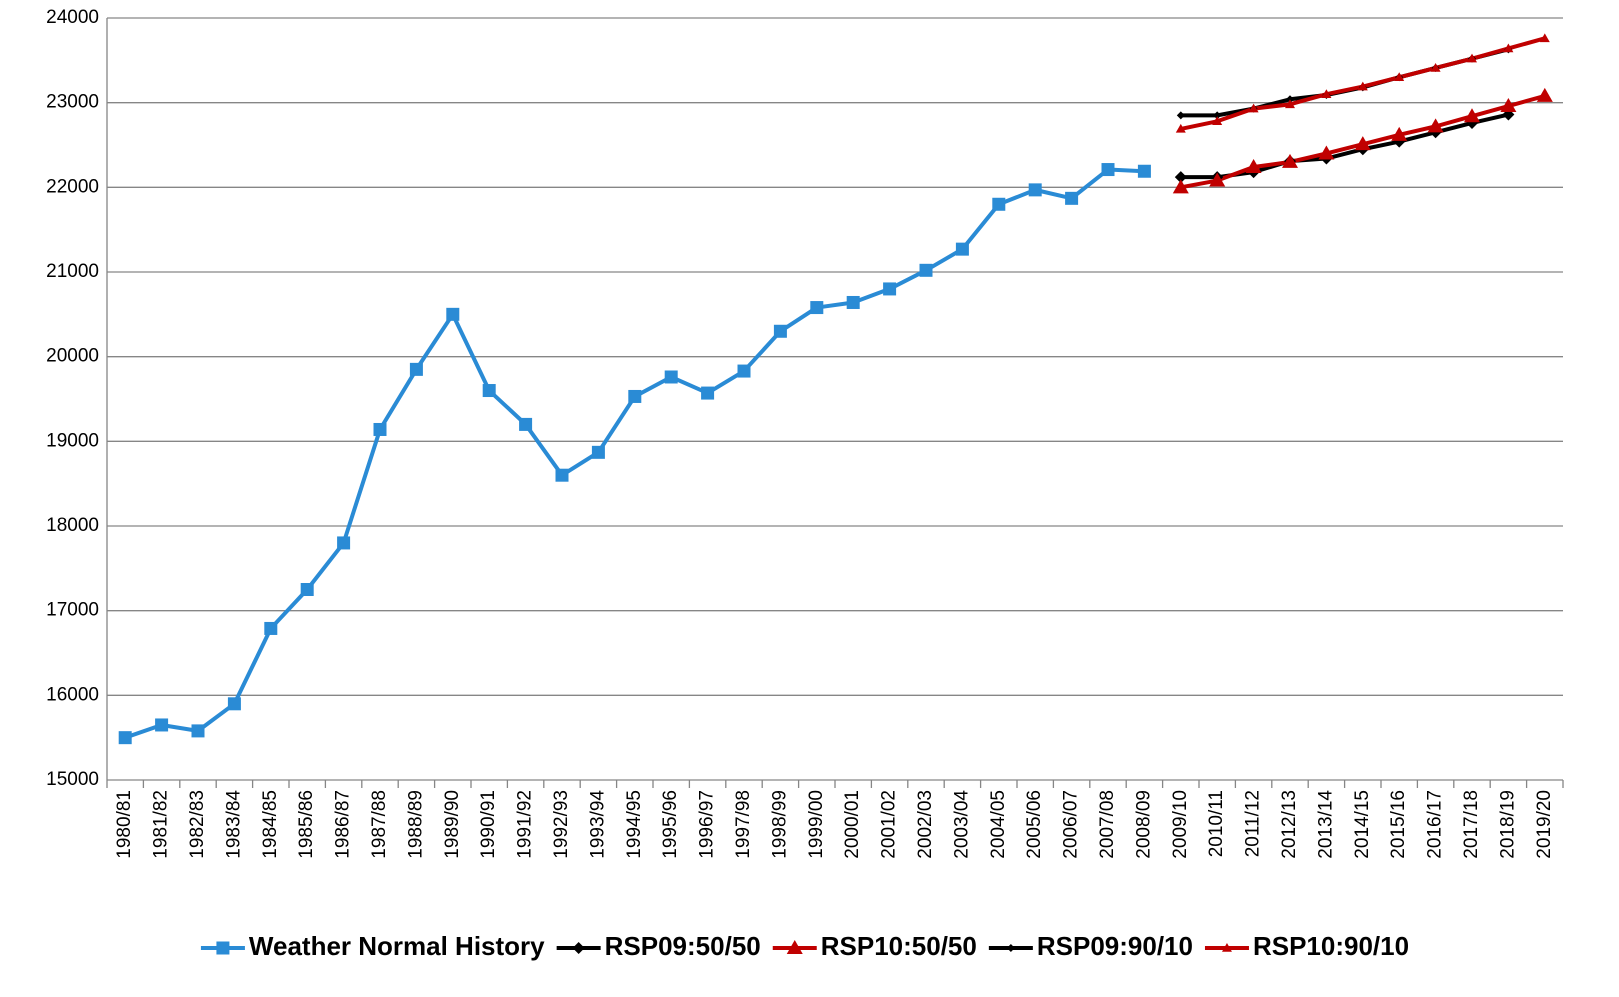 This screenshot has width=1619, height=997. I want to click on x-tick-label: 1994/95, so click(634, 824).